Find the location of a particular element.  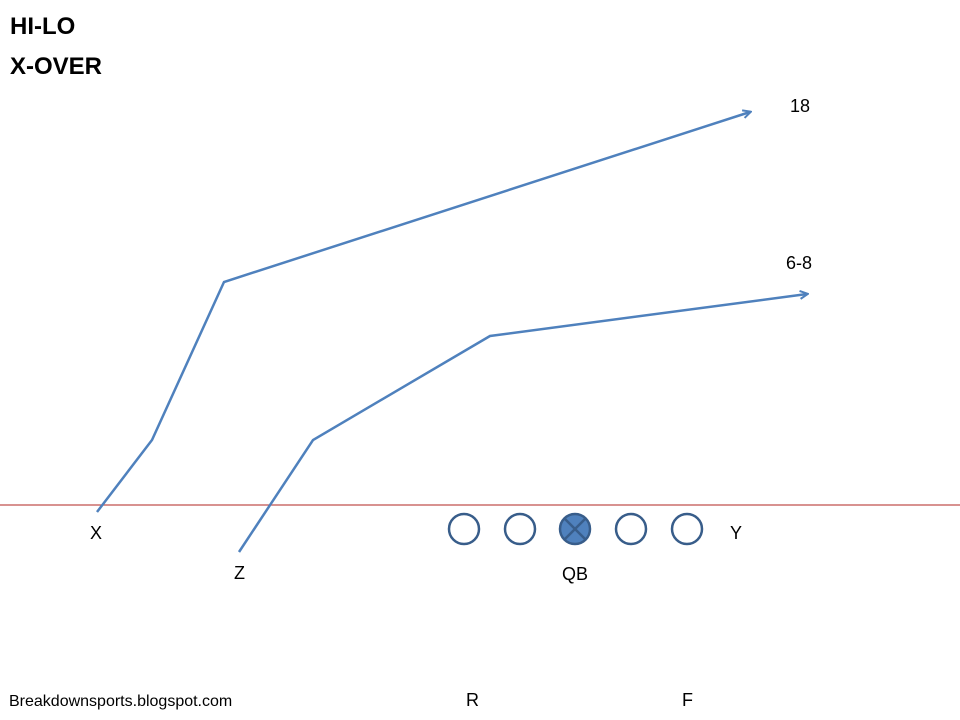

player-r-label: R is located at coordinates (472, 700).